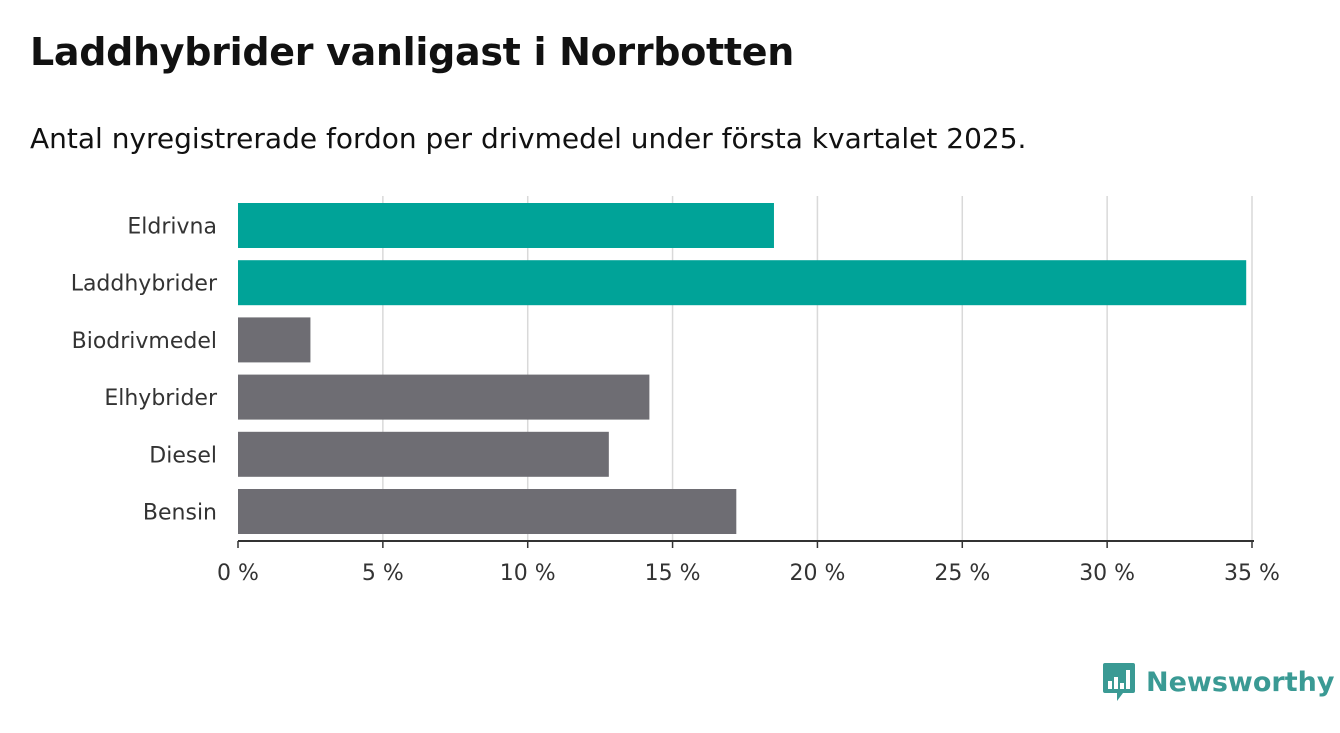 The height and width of the screenshot is (733, 1340). I want to click on category-label: Elhybrider, so click(161, 398).